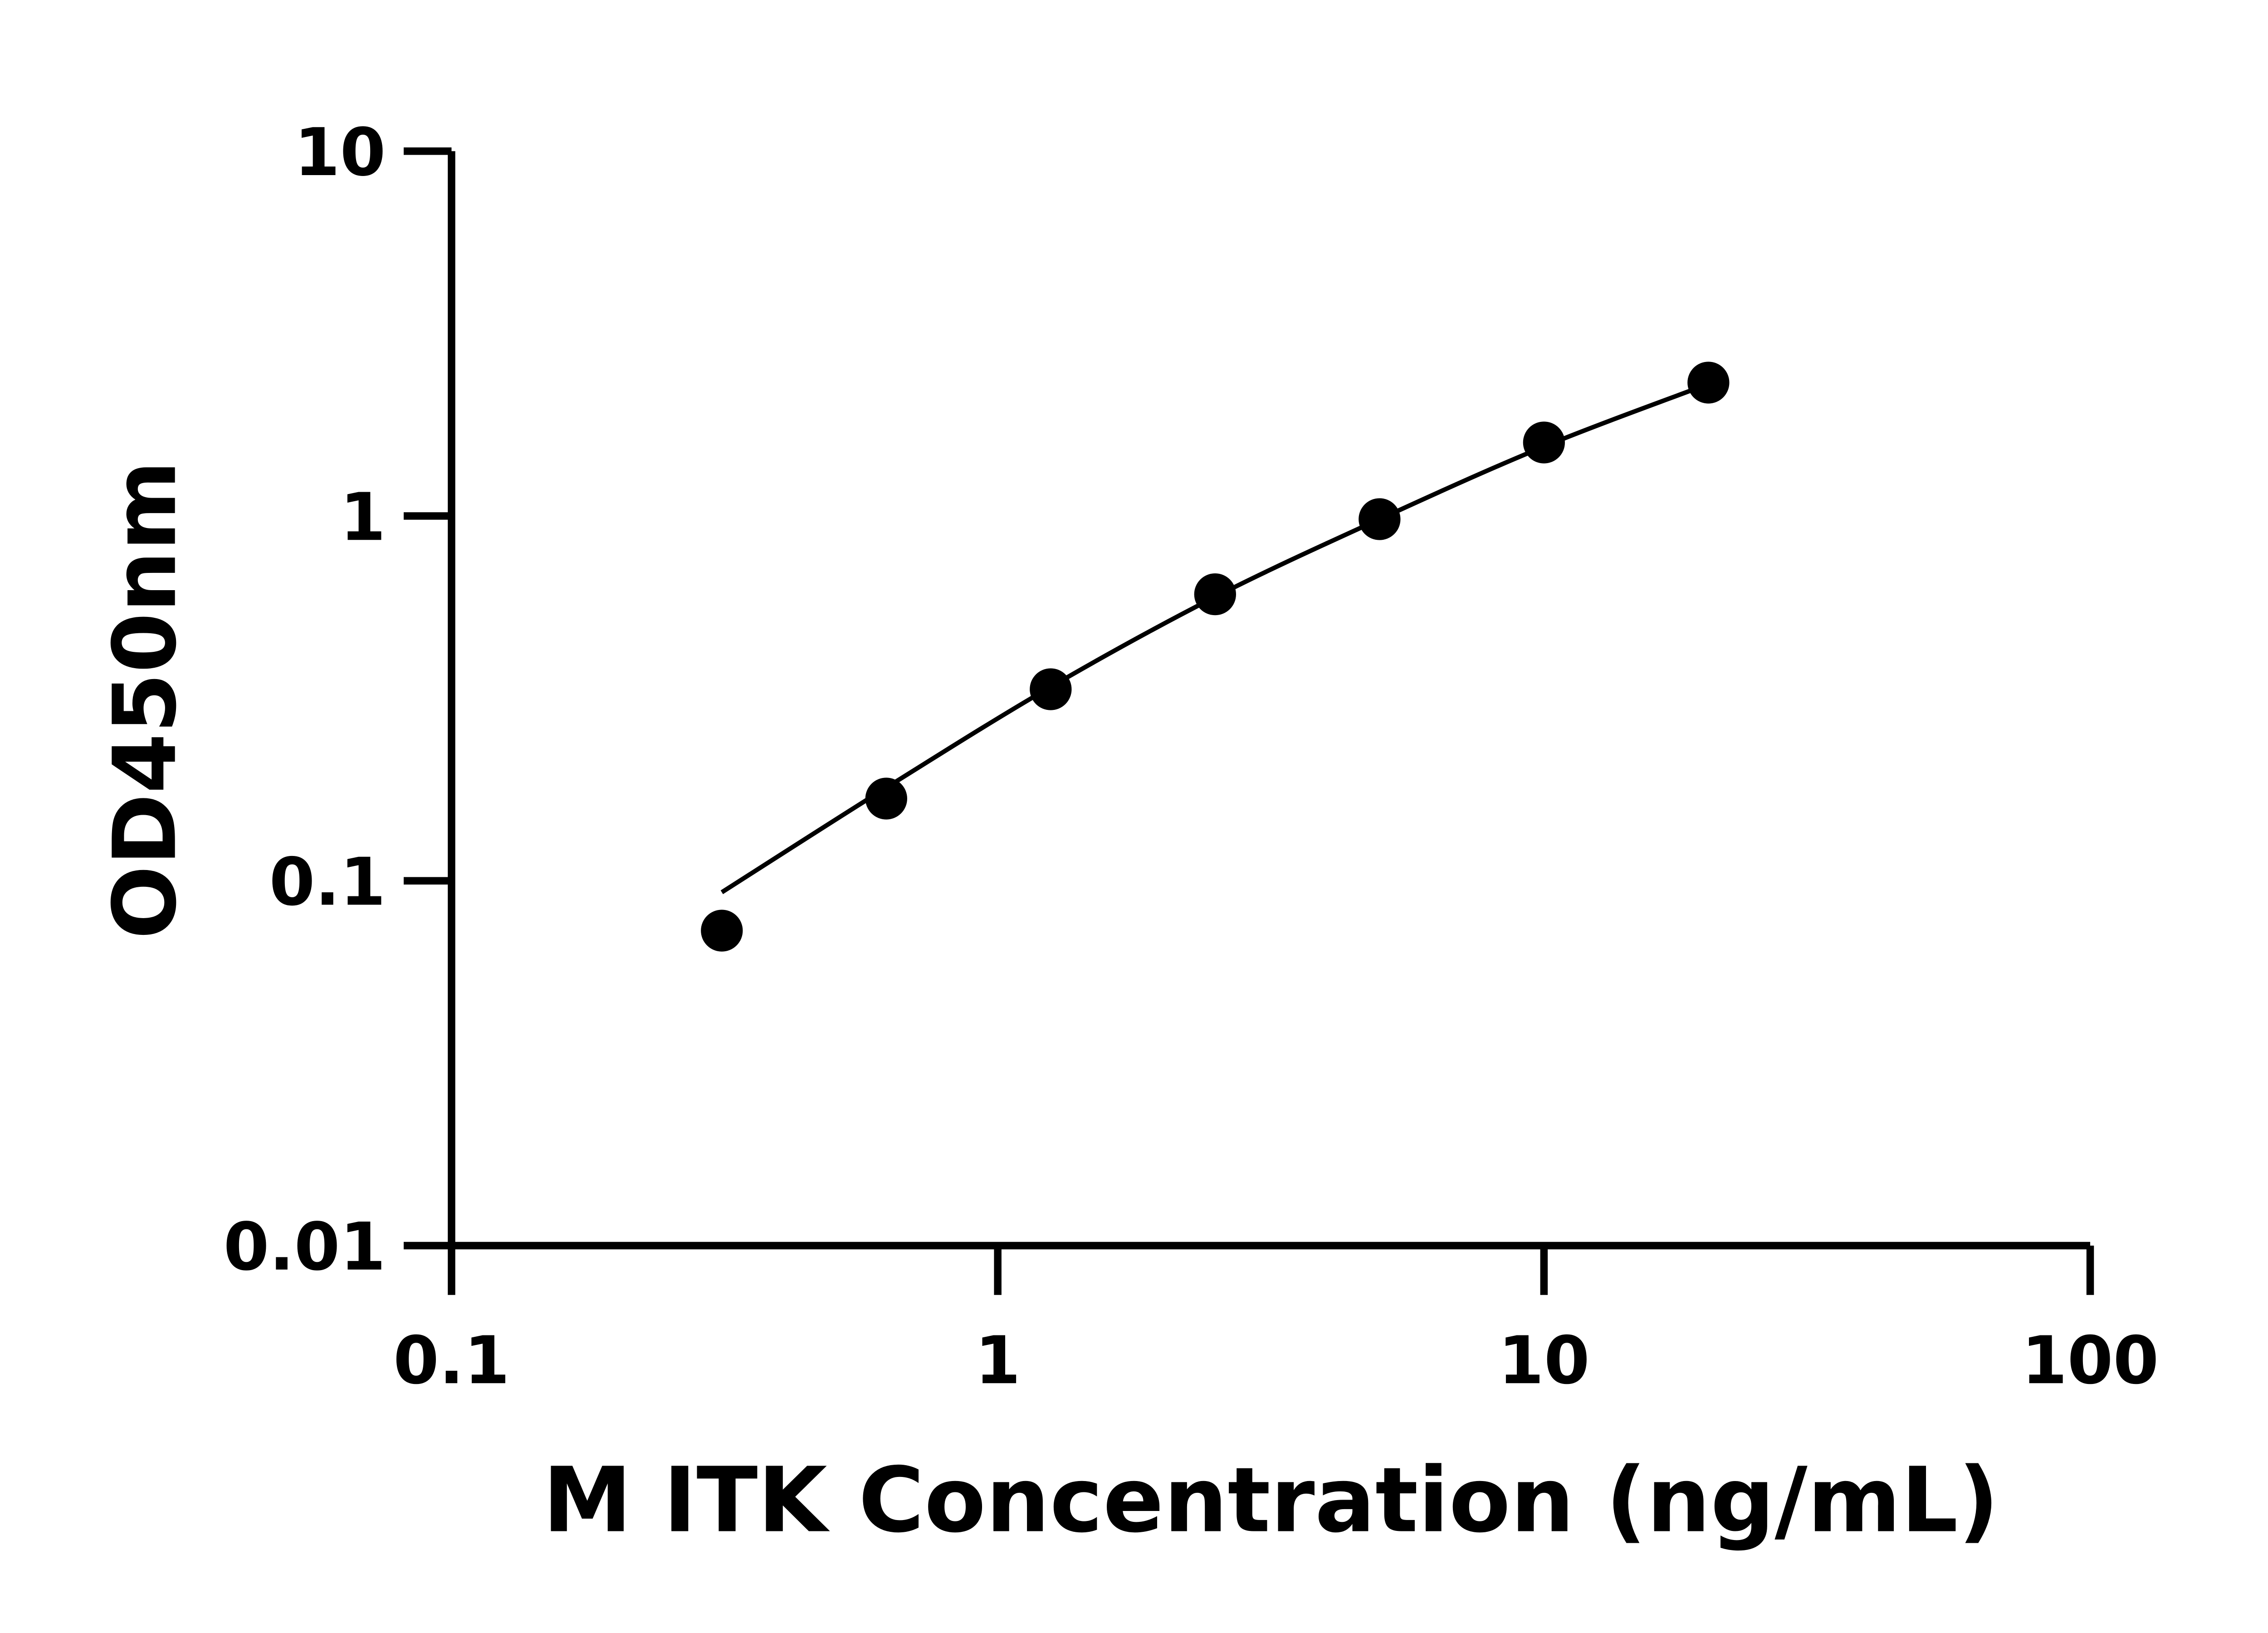 This screenshot has width=2268, height=1633. What do you see at coordinates (452, 1360) in the screenshot?
I see `x-tick-label: 0.1` at bounding box center [452, 1360].